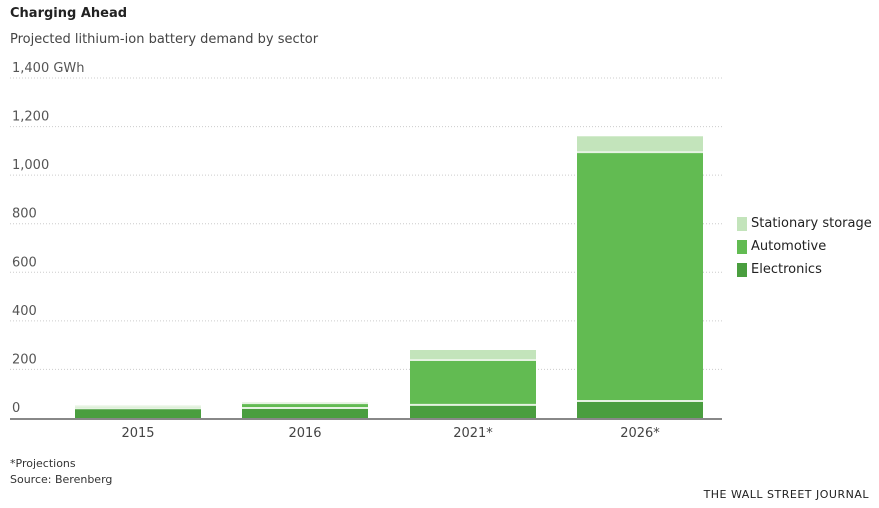  I want to click on x-tick-label: 2021*, so click(473, 433).